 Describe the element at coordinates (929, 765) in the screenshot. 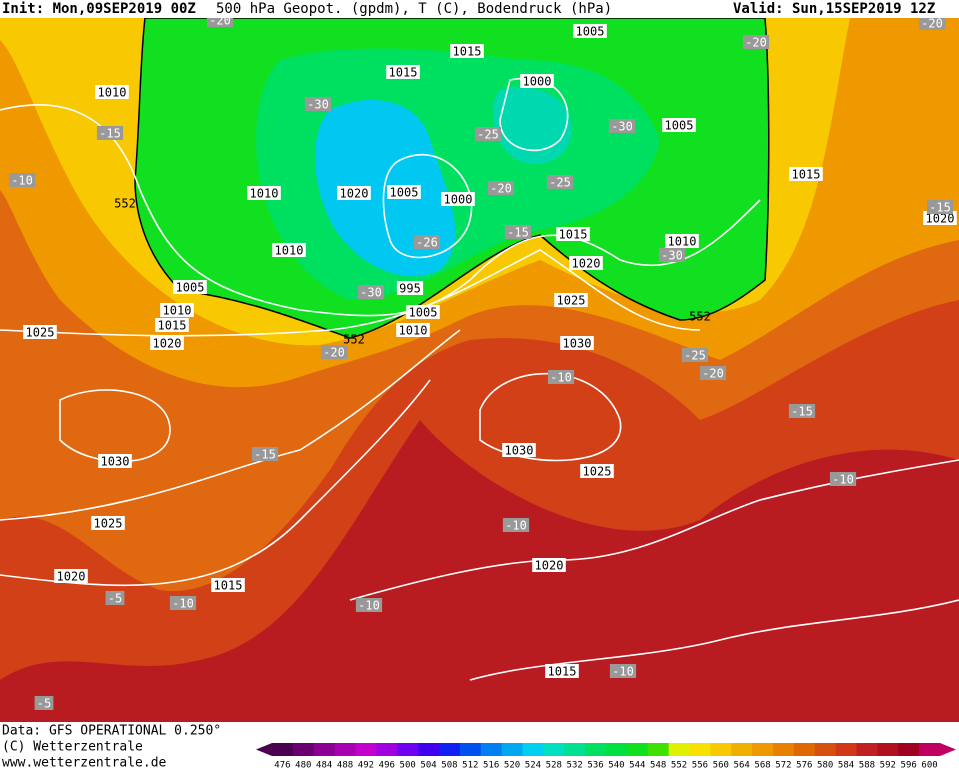

I see `scale-label: 600` at that location.